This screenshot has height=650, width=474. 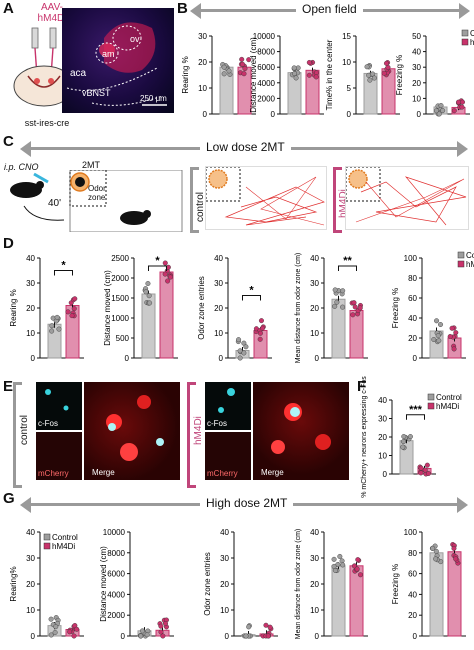 What do you see at coordinates (116, 574) in the screenshot?
I see `y-tick-label: 6000` at bounding box center [116, 574].